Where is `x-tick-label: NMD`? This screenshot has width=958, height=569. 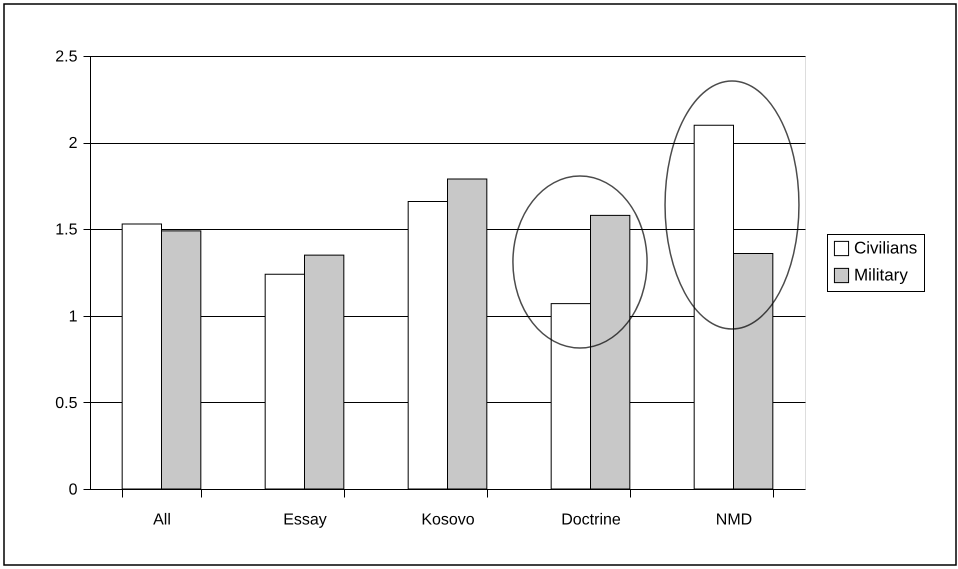
x-tick-label: NMD is located at coordinates (734, 520).